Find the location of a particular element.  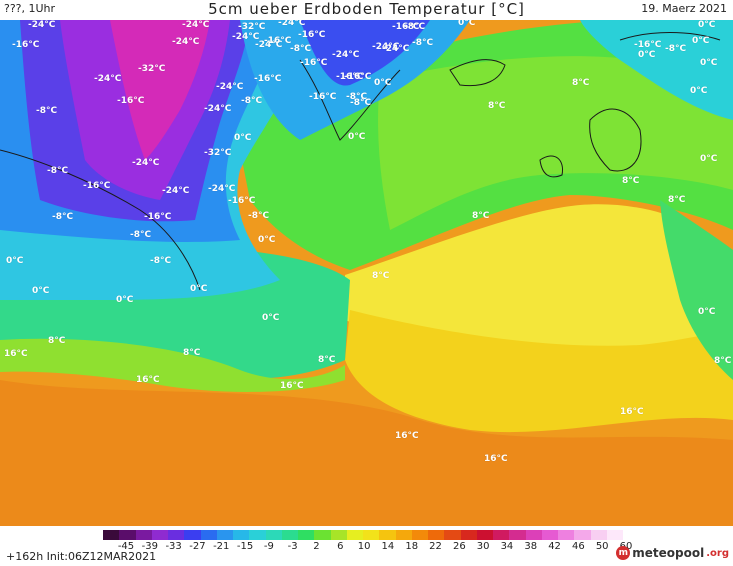

legend-tick: 14 is located at coordinates (388, 546).